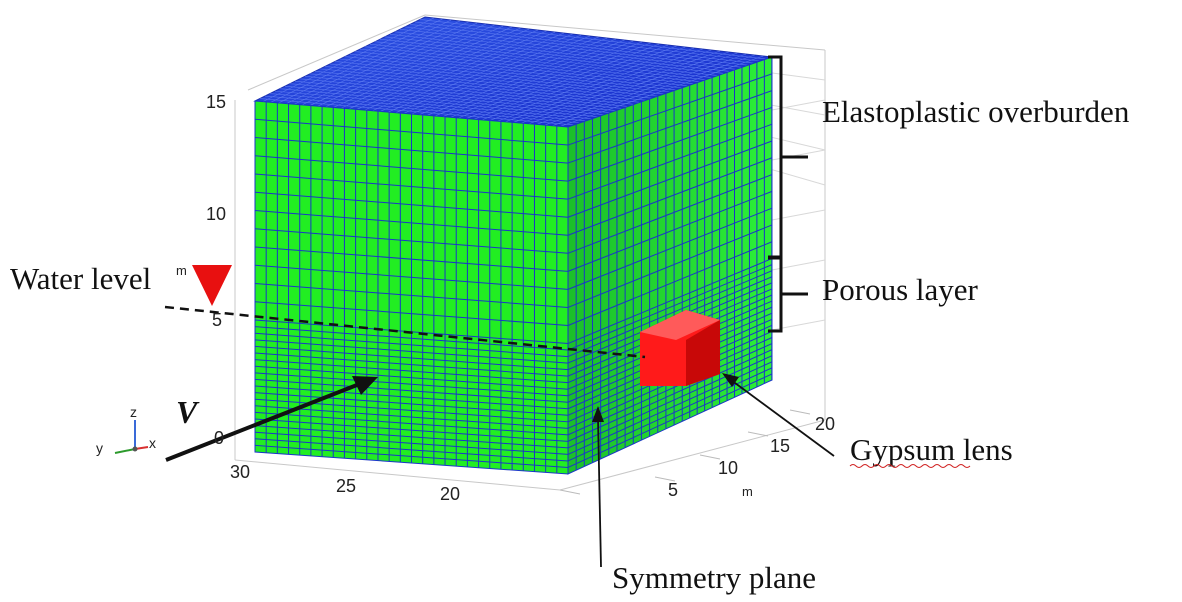  What do you see at coordinates (217, 320) in the screenshot?
I see `z-tick: 5` at bounding box center [217, 320].